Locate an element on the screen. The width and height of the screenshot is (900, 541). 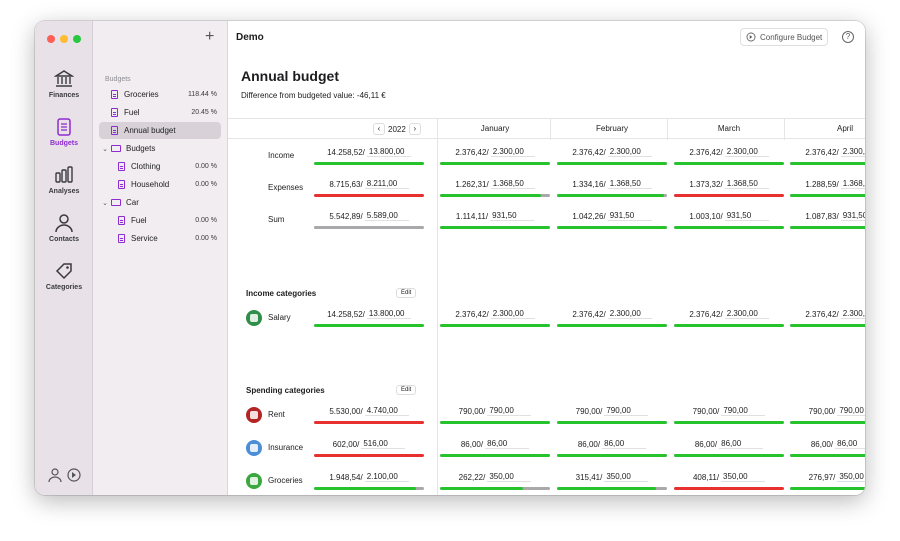
month-cell: 2.376,42 / 2.300,00 is located at coordinates (495, 156).